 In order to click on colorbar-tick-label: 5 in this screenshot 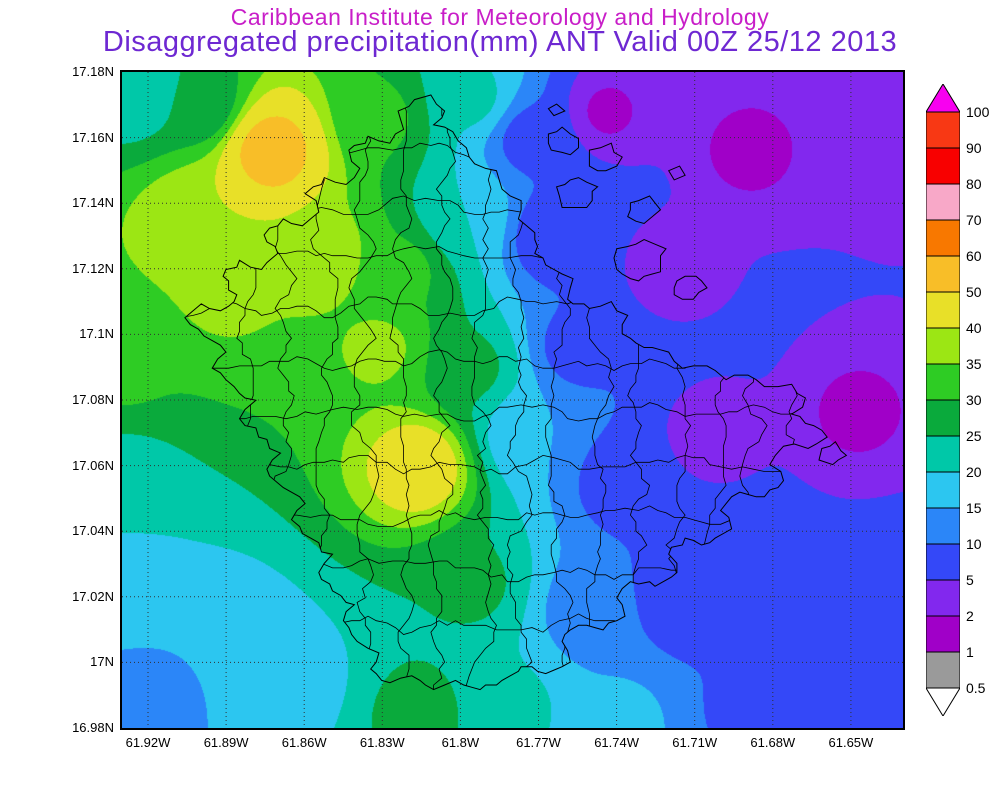, I will do `click(970, 580)`.